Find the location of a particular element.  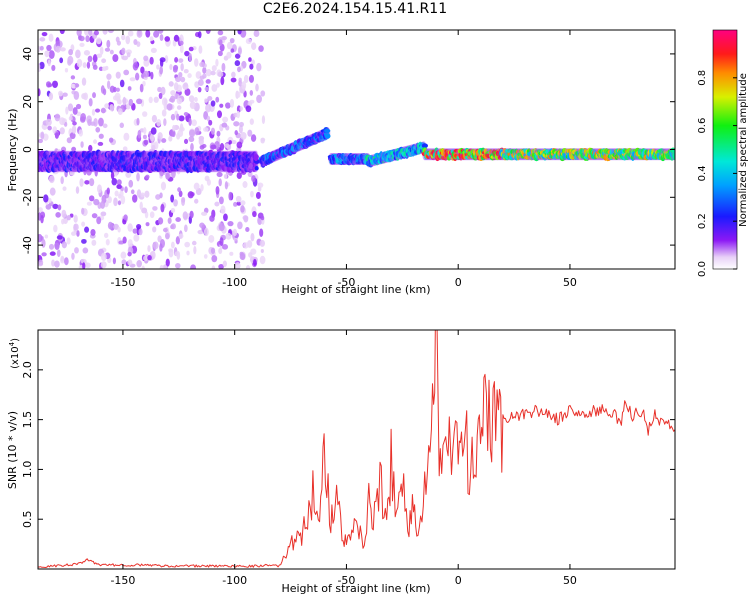

snr-y-tick-label: 1.0 is located at coordinates (27, 470).